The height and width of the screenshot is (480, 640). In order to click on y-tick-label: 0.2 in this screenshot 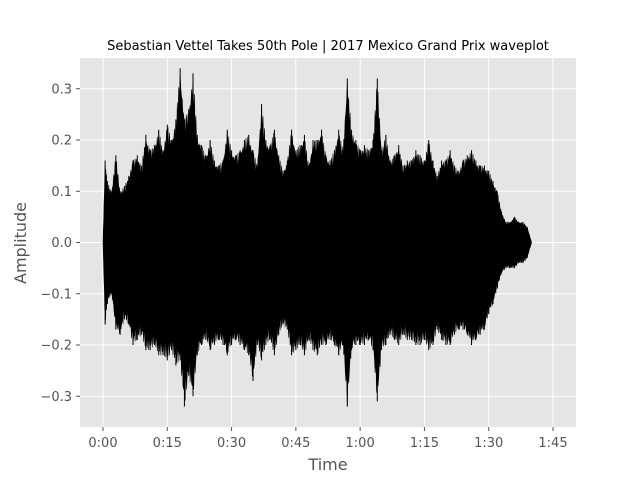, I will do `click(61, 141)`.